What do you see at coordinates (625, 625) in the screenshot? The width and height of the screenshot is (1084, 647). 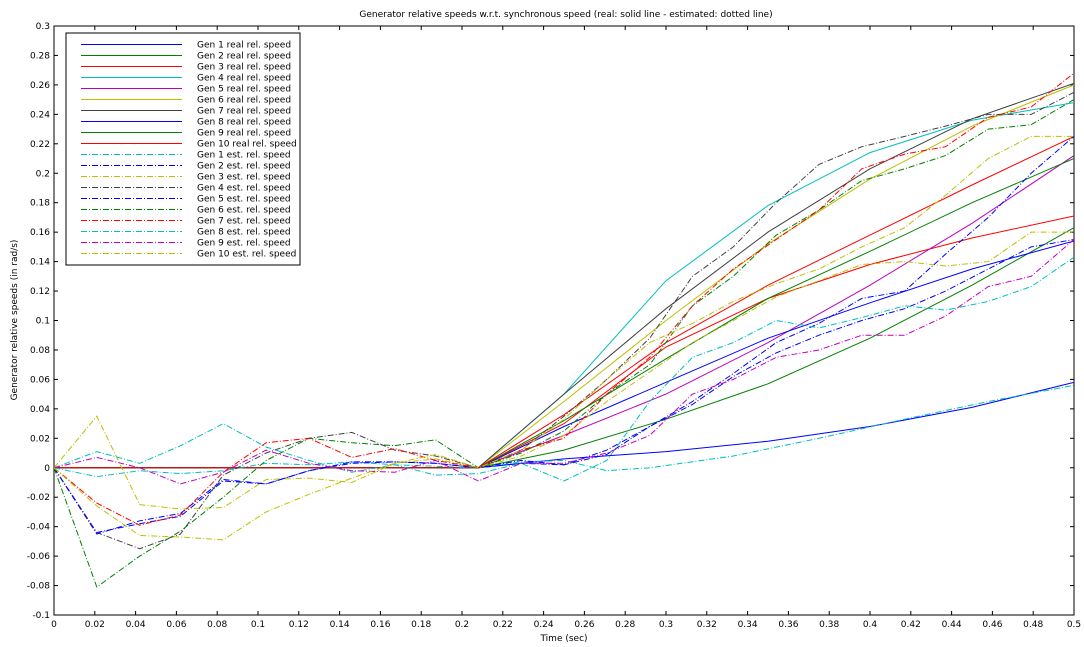 I see `x-tick-label: 0.28` at bounding box center [625, 625].